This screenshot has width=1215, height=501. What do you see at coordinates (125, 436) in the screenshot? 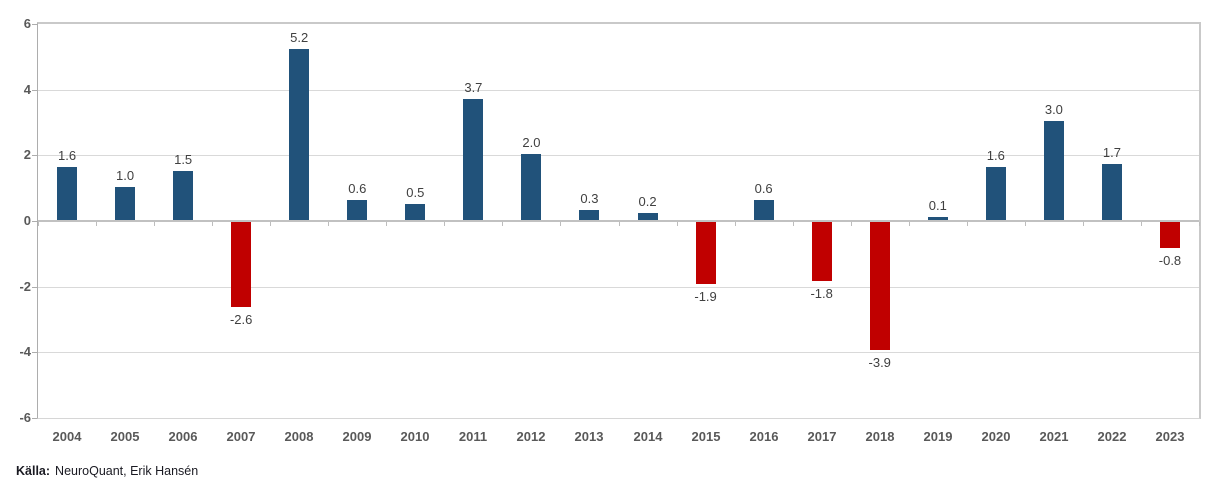
I see `x-axis-tick-label: 2005` at bounding box center [125, 436].